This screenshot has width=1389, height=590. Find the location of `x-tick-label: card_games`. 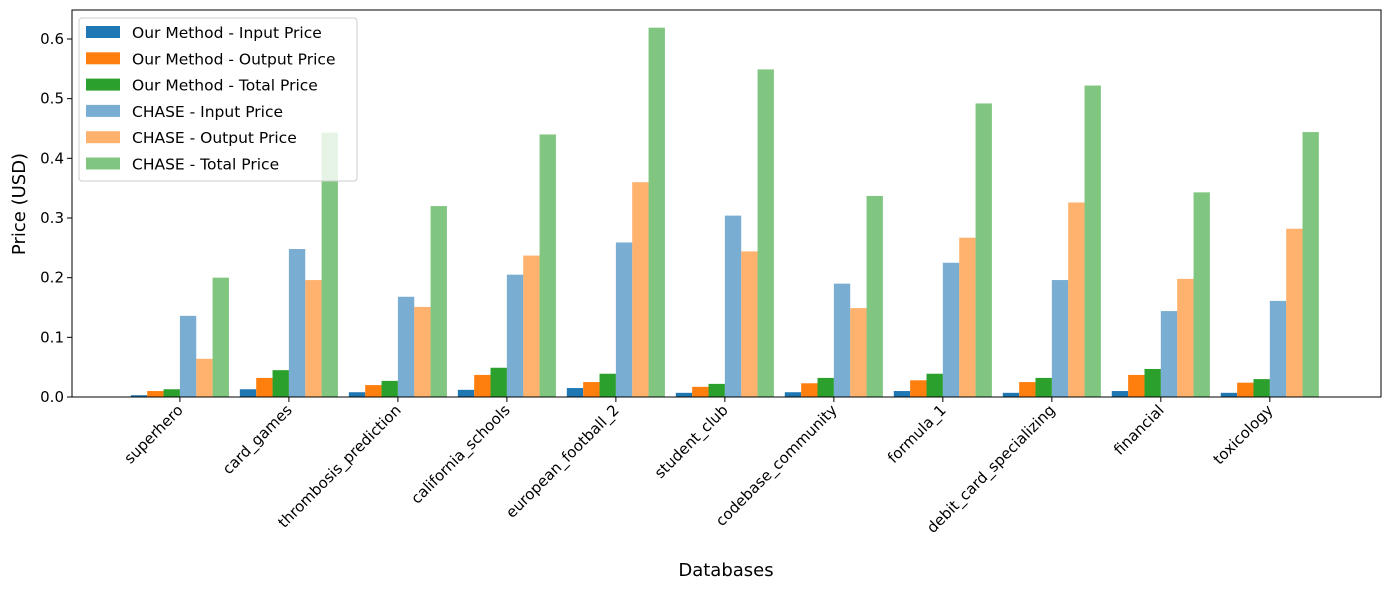

x-tick-label: card_games is located at coordinates (258, 440).